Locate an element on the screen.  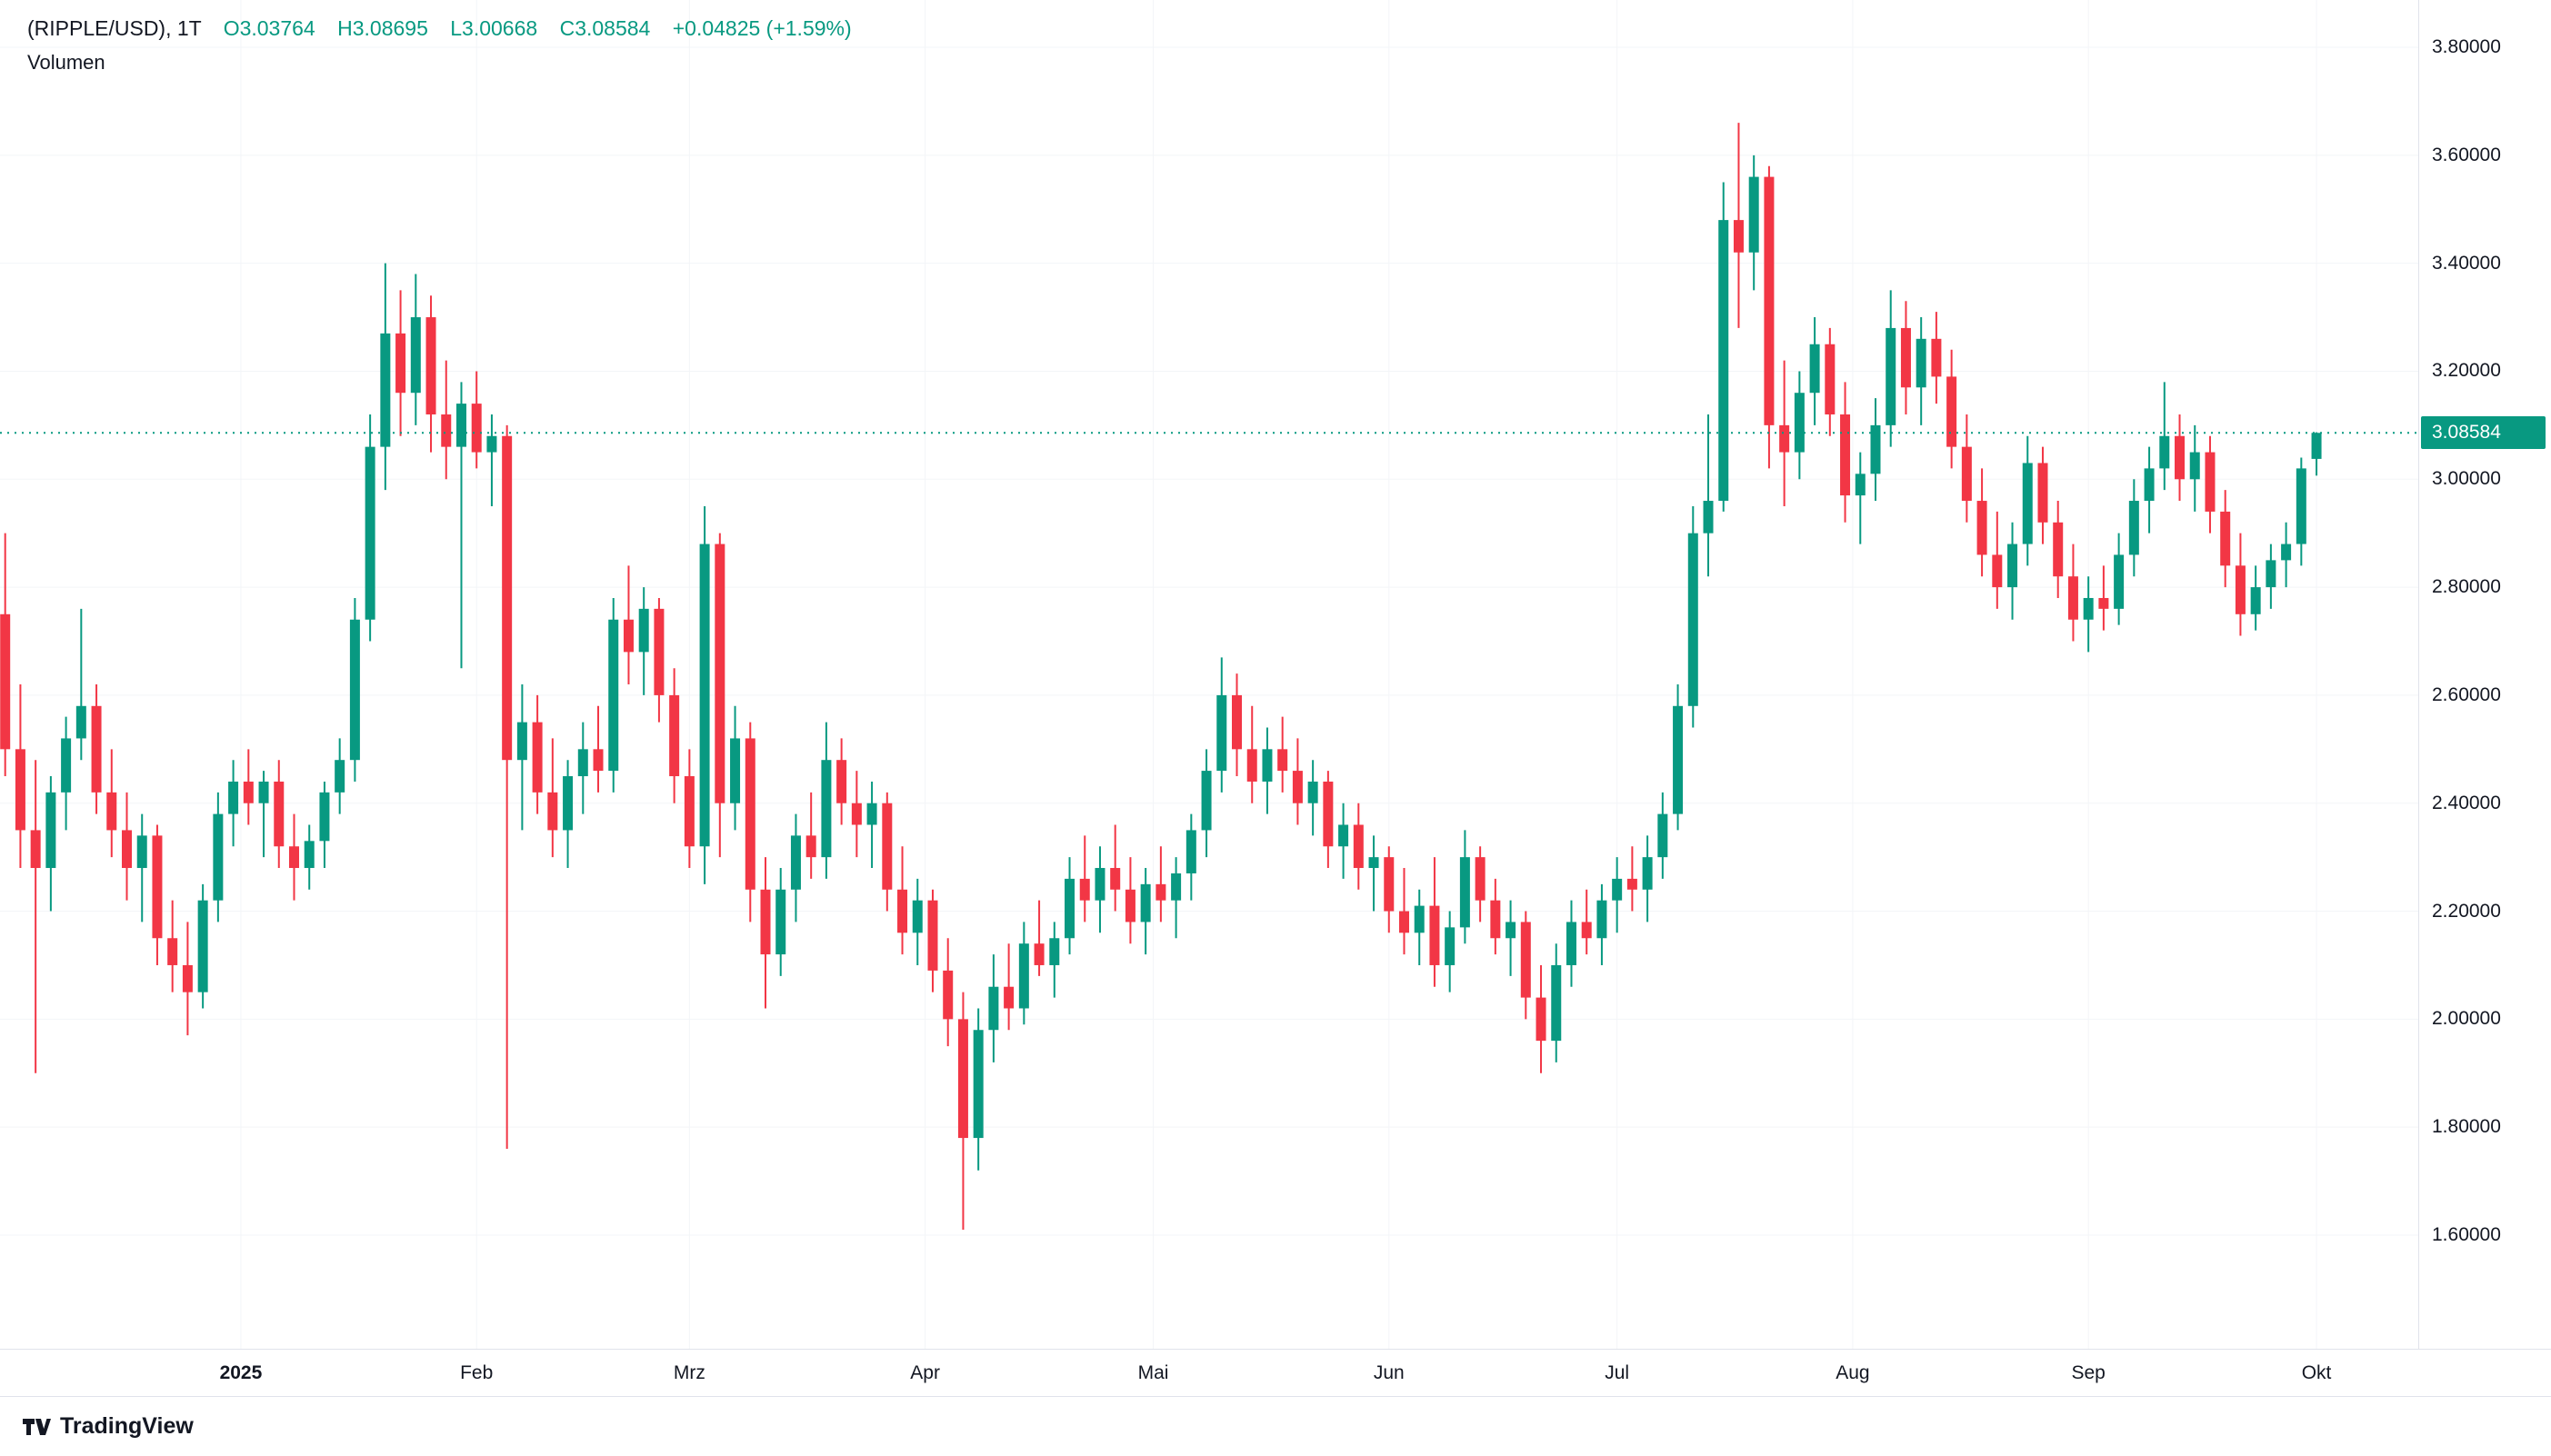
price-axis-label: 2.00000 is located at coordinates (2467, 1019).